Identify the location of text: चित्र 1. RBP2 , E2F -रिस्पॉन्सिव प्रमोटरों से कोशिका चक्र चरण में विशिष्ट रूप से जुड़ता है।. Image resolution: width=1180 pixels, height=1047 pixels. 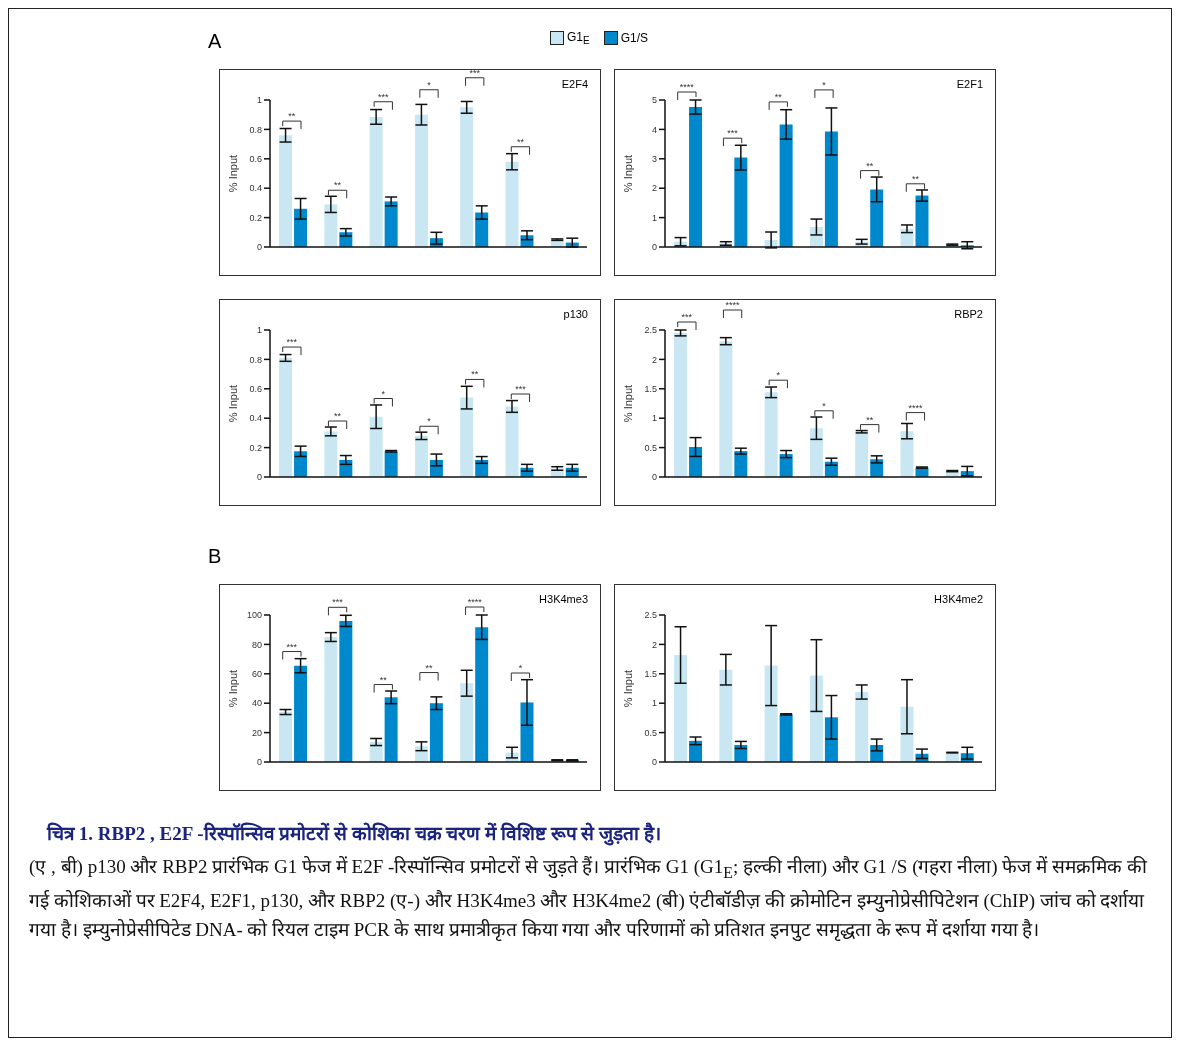
(353, 834).